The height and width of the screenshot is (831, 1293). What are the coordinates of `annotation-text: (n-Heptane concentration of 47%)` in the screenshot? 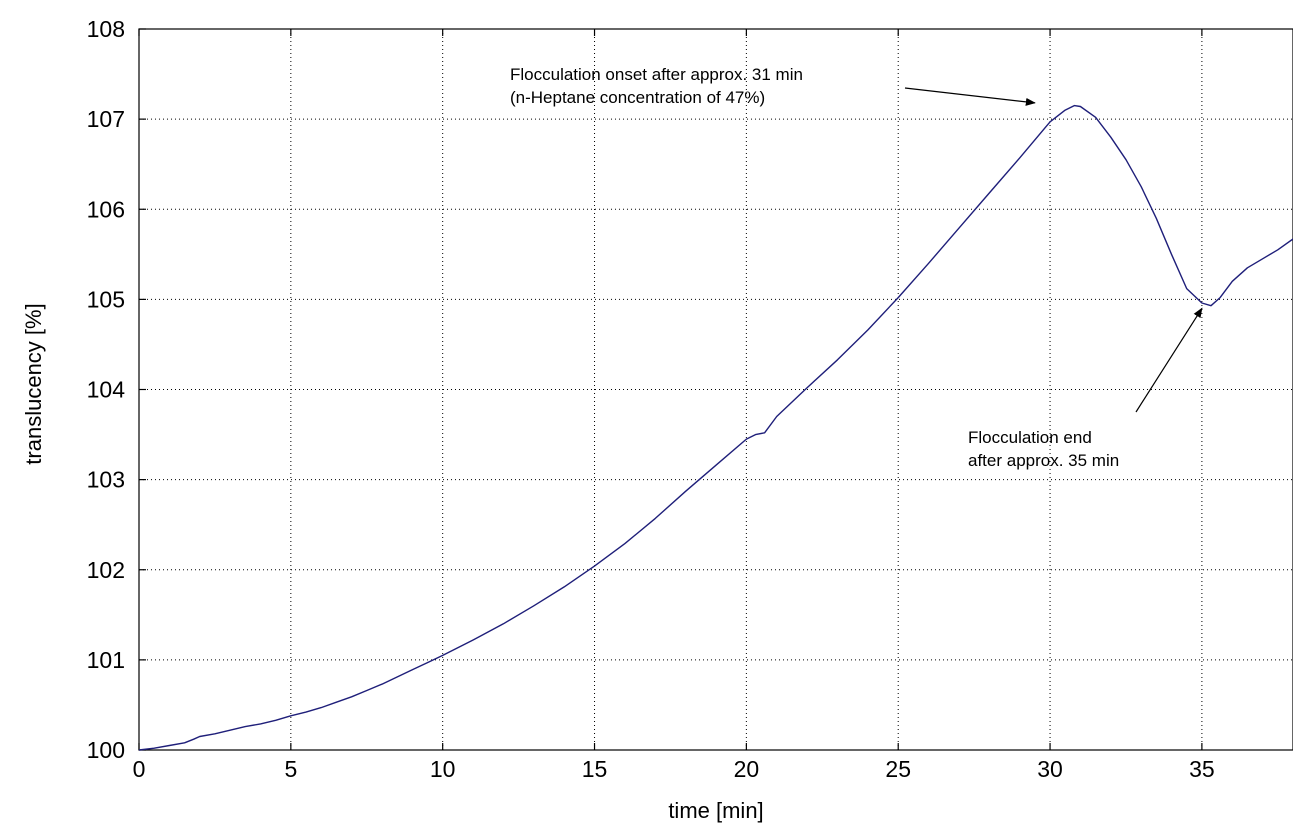 It's located at (637, 97).